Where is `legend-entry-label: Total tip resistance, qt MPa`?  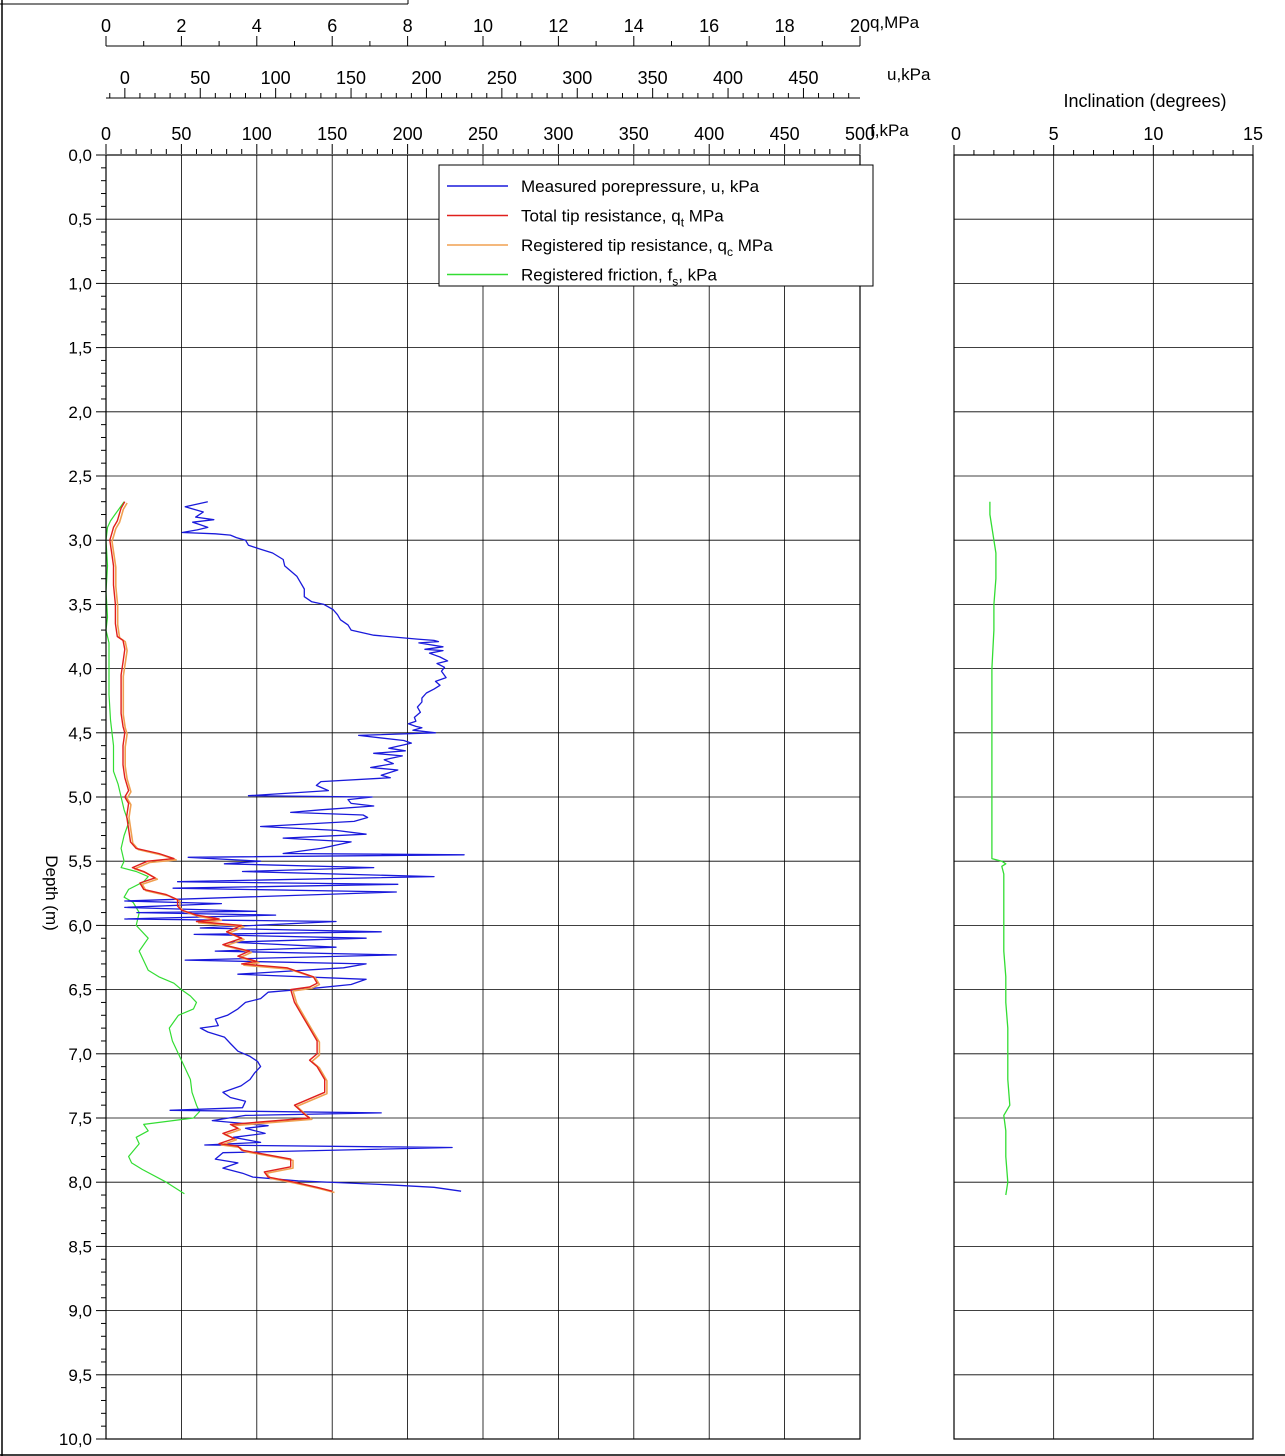 legend-entry-label: Total tip resistance, qt MPa is located at coordinates (622, 218).